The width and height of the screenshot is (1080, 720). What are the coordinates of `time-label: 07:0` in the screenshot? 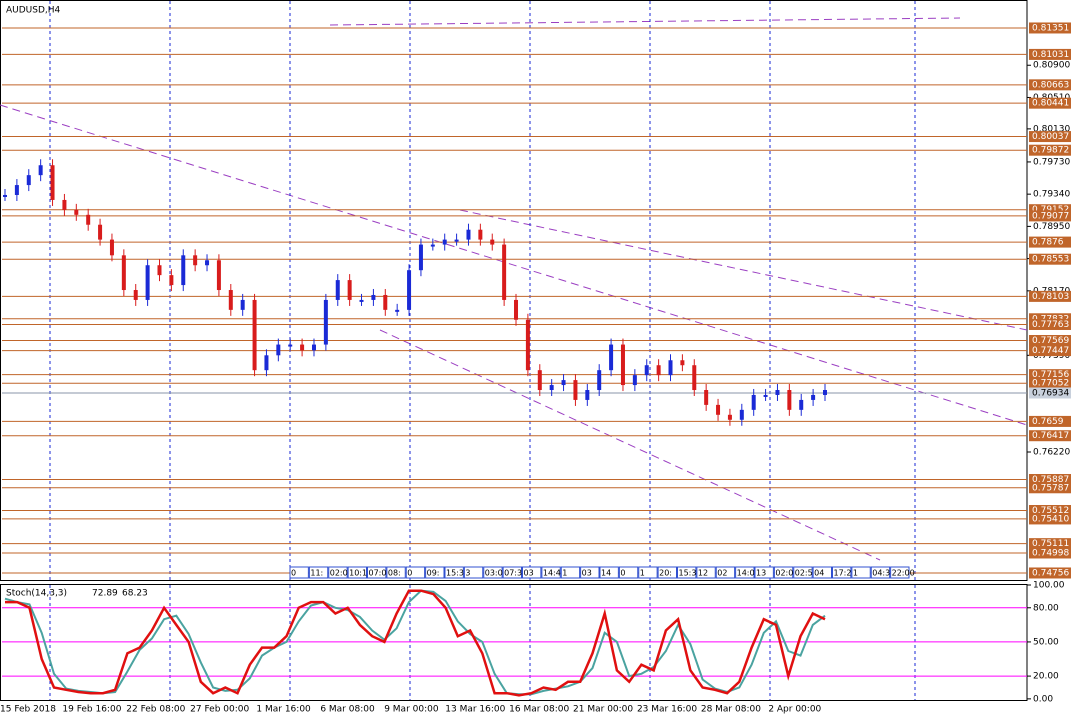 It's located at (378, 573).